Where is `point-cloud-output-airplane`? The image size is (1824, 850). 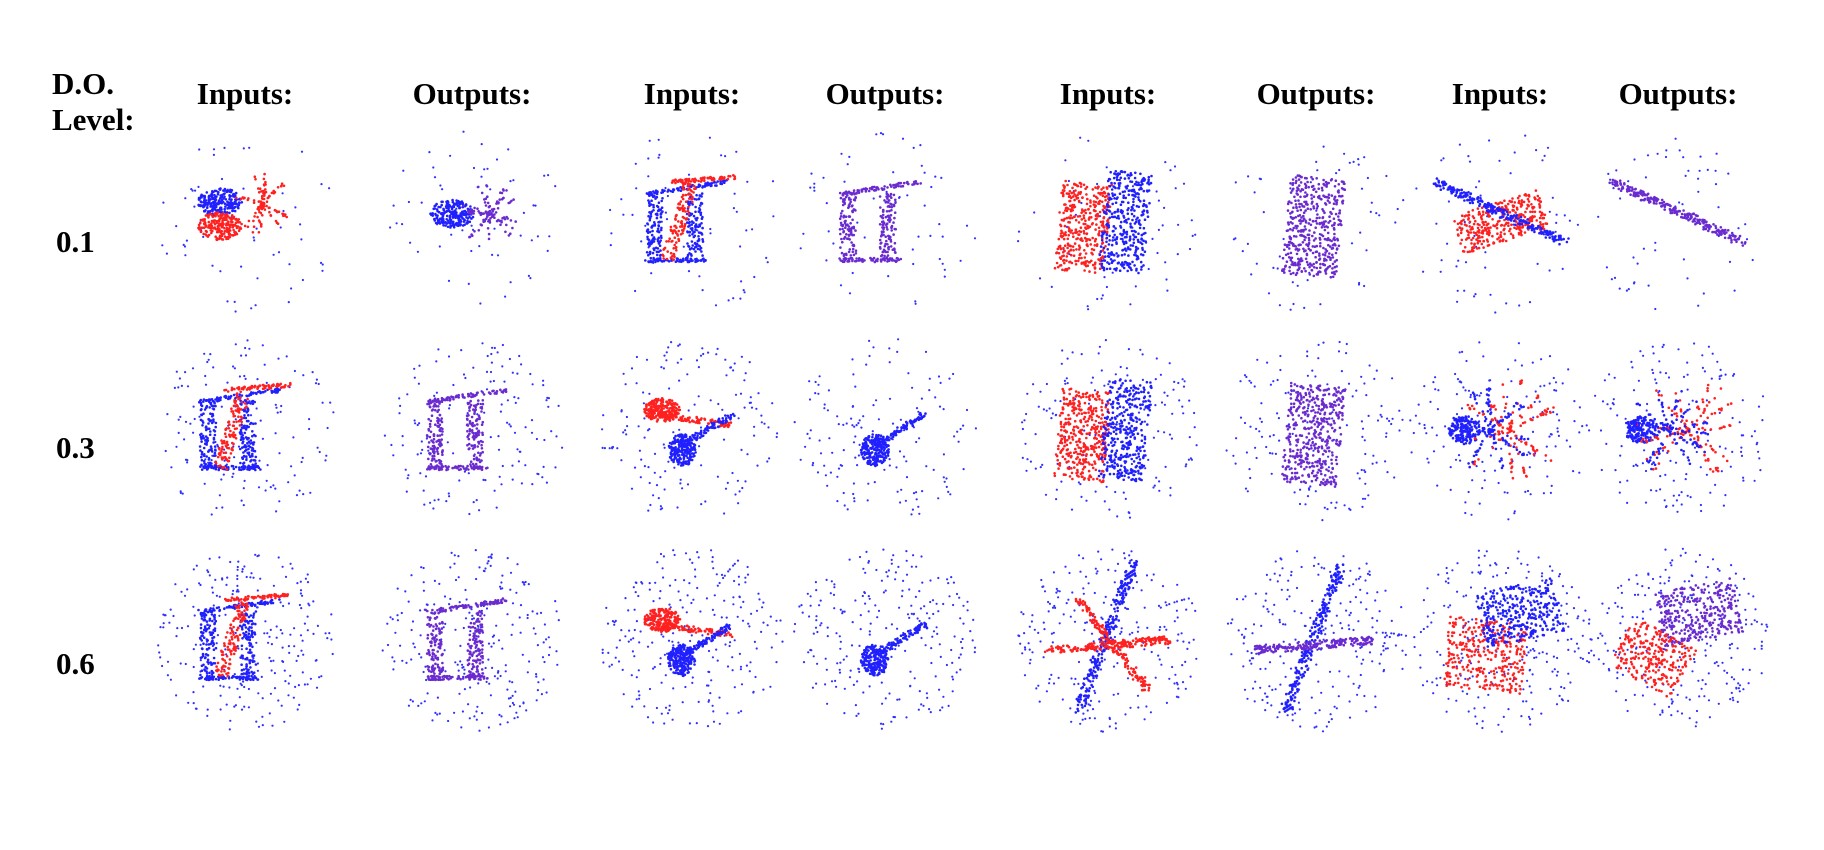
point-cloud-output-airplane is located at coordinates (1316, 640).